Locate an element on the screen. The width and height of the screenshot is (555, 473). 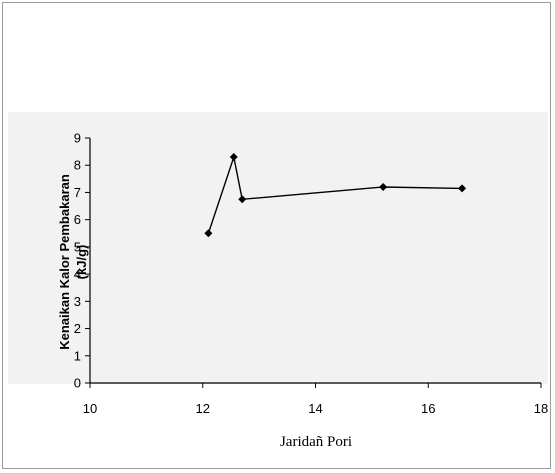
x-axis-label: Jaridañ Pori is located at coordinates (316, 442).